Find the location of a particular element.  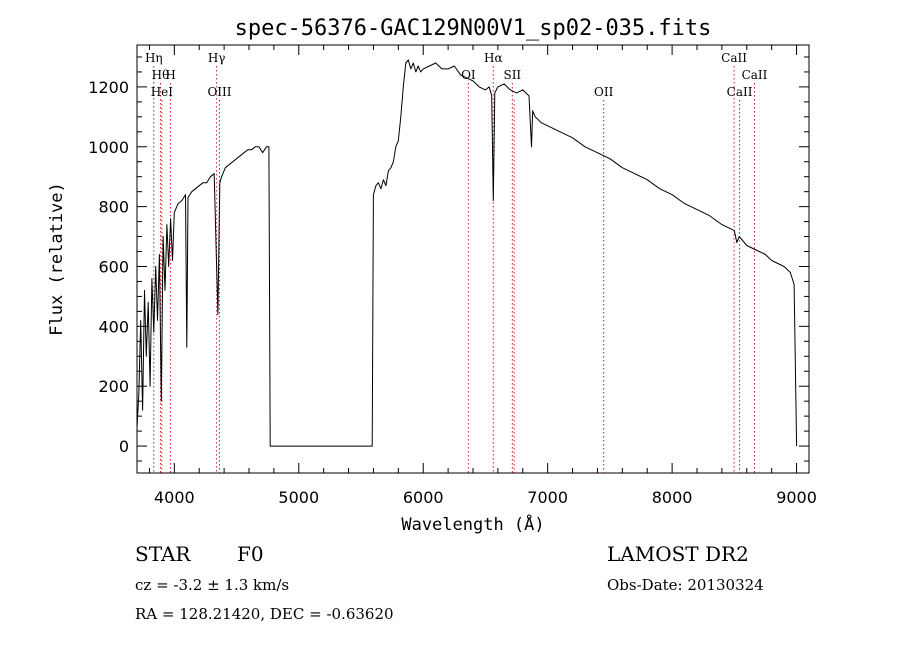

x-tick-label: 6000 is located at coordinates (423, 497).